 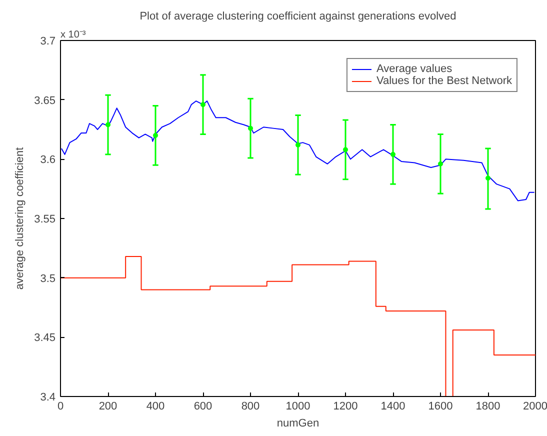 What do you see at coordinates (535, 406) in the screenshot?
I see `x-tick-label: 2000` at bounding box center [535, 406].